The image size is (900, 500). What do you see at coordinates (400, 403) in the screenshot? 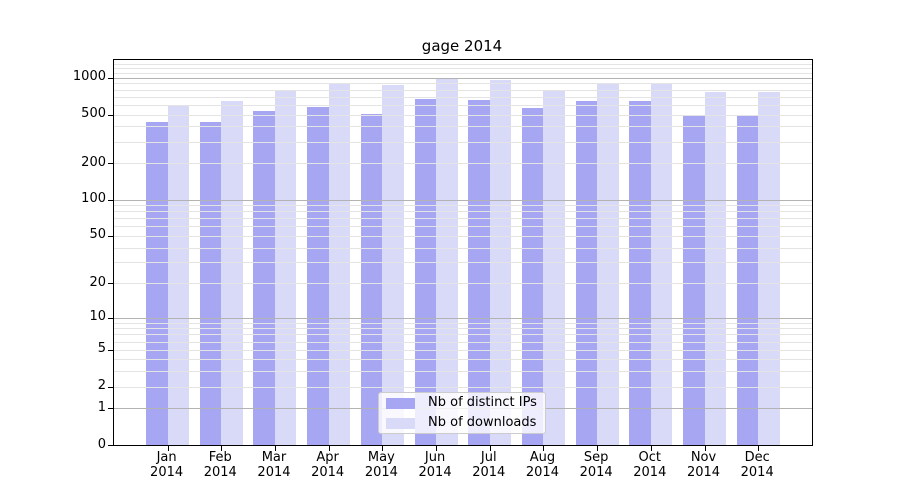
I see `legend-swatch-distinct-ips` at bounding box center [400, 403].